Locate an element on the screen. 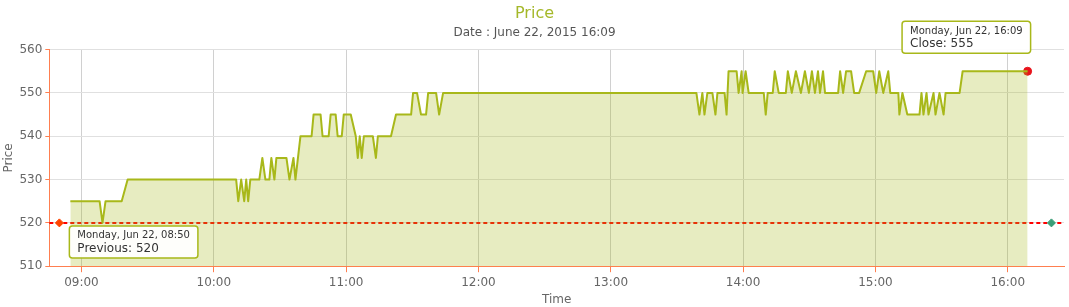 The image size is (1069, 307). chart-subtitle: Date : June 22, 2015 16:09 is located at coordinates (534, 31).